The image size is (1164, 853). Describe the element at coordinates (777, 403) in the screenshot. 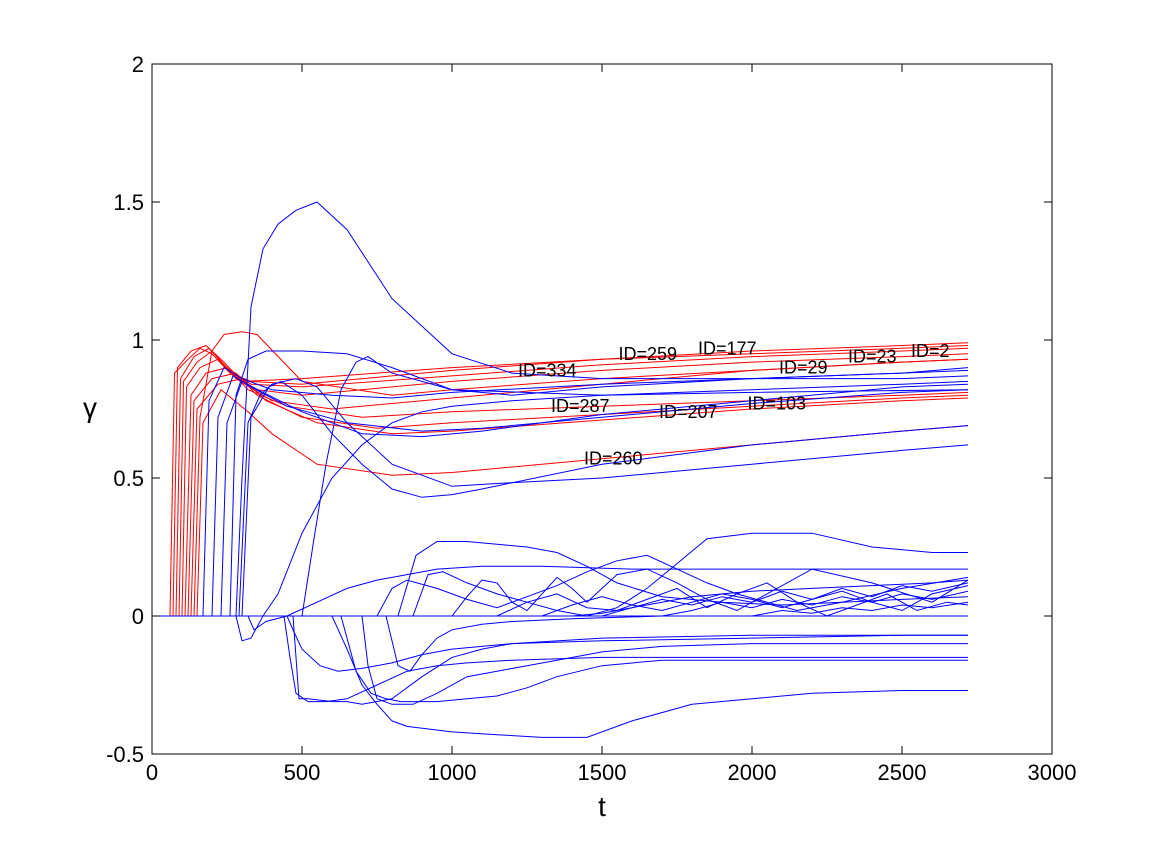

I see `id-annotation: ID=103` at that location.